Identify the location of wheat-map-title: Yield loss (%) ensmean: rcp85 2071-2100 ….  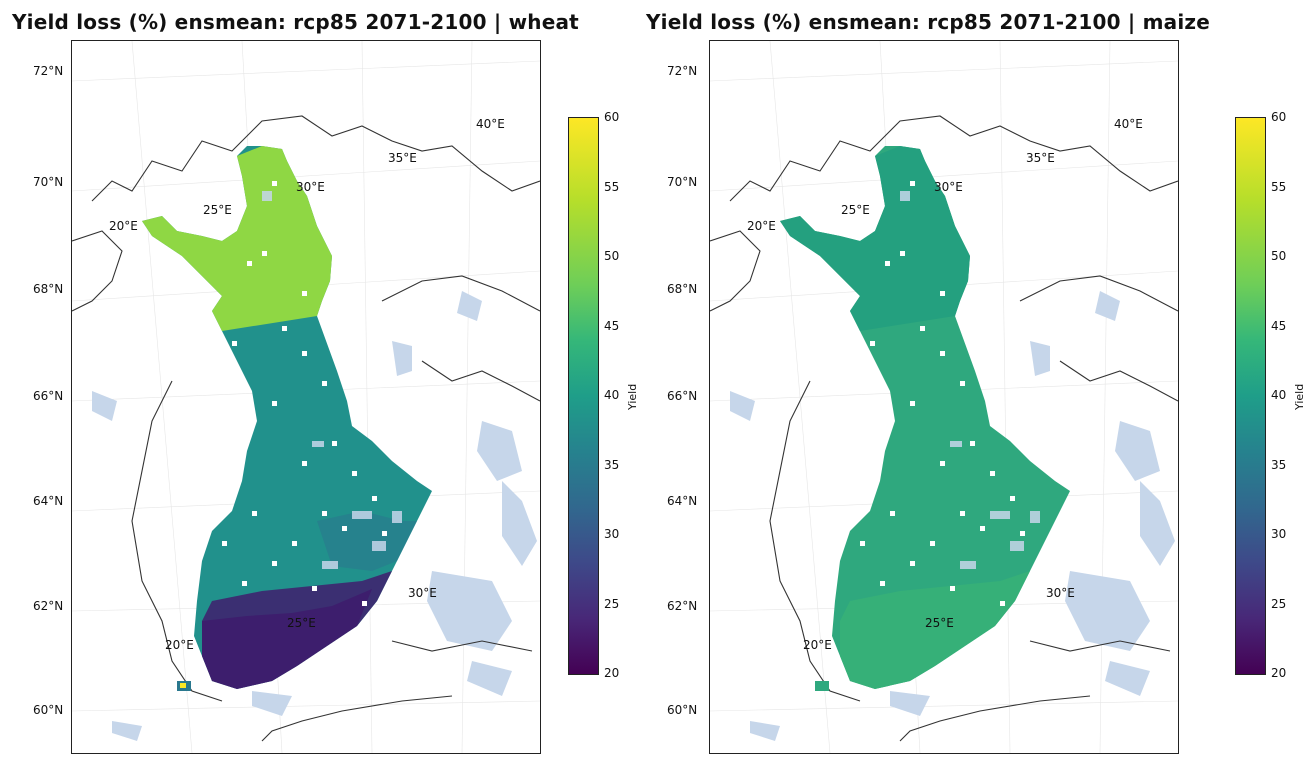
(295, 22).